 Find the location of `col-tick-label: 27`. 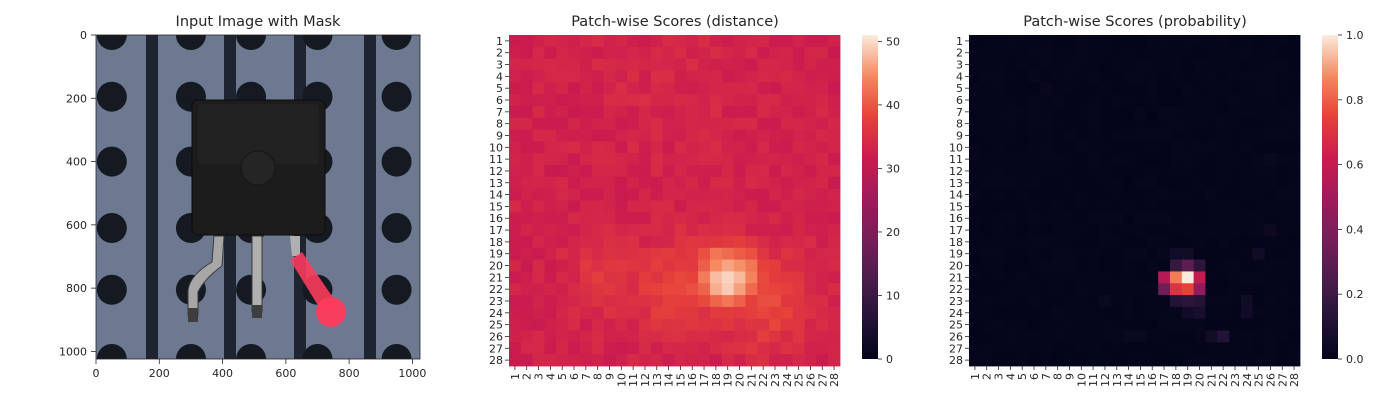

col-tick-label: 27 is located at coordinates (822, 380).